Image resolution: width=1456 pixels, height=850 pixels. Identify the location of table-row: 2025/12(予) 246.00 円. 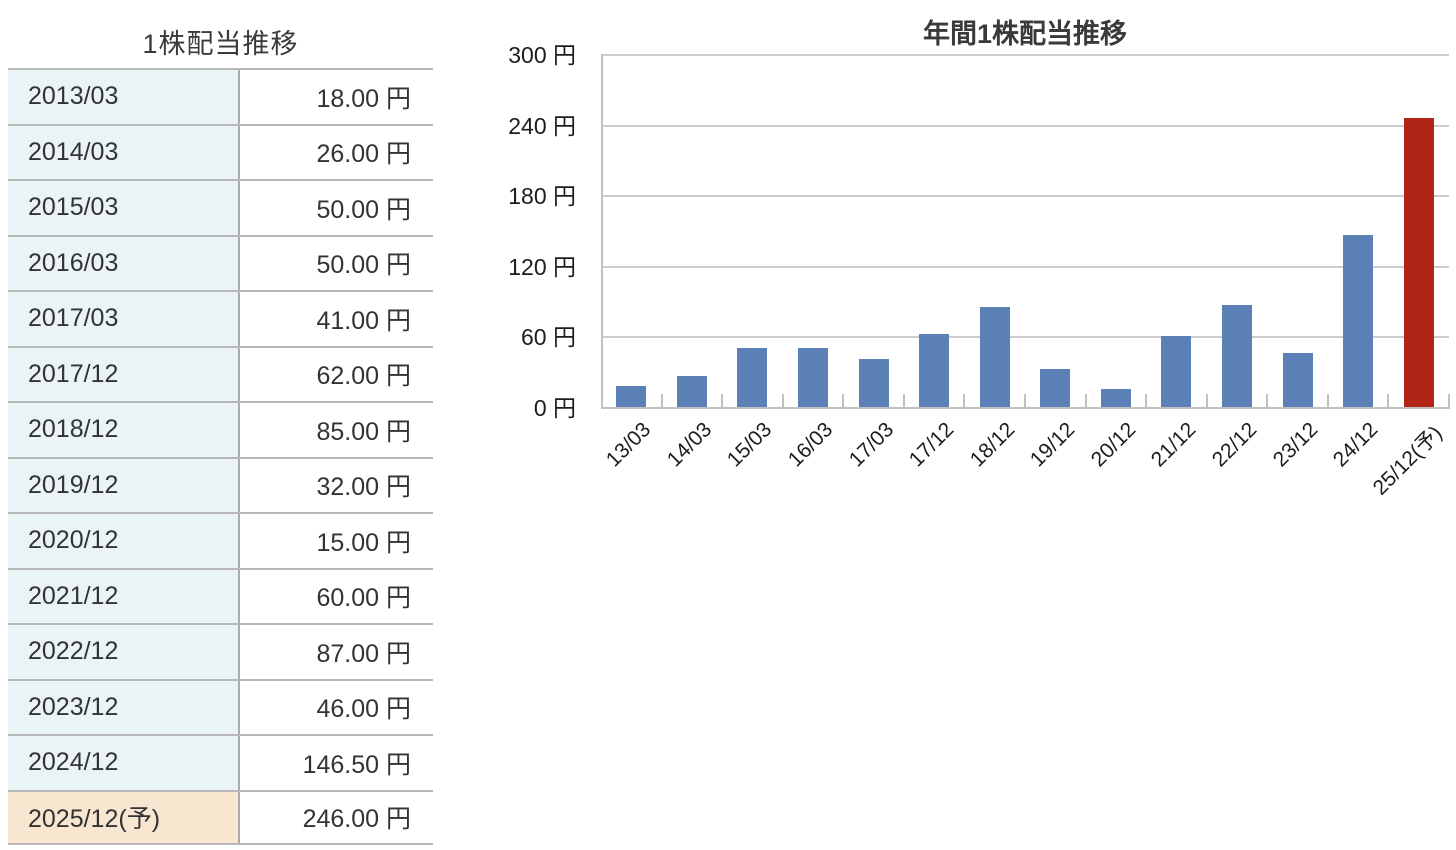
(220, 817).